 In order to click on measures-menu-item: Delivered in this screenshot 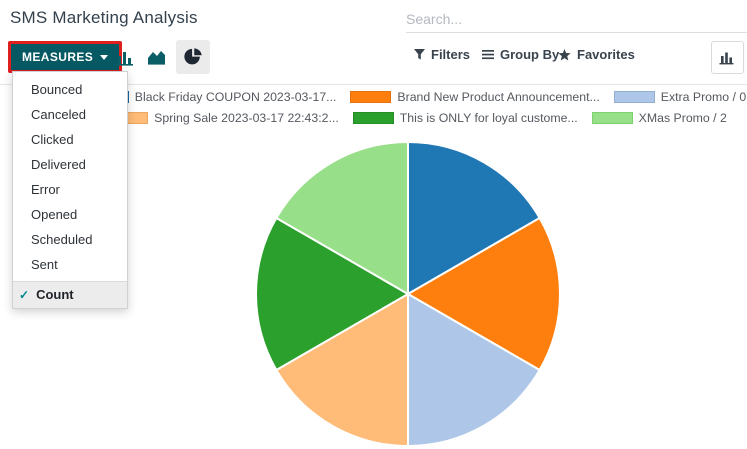, I will do `click(58, 164)`.